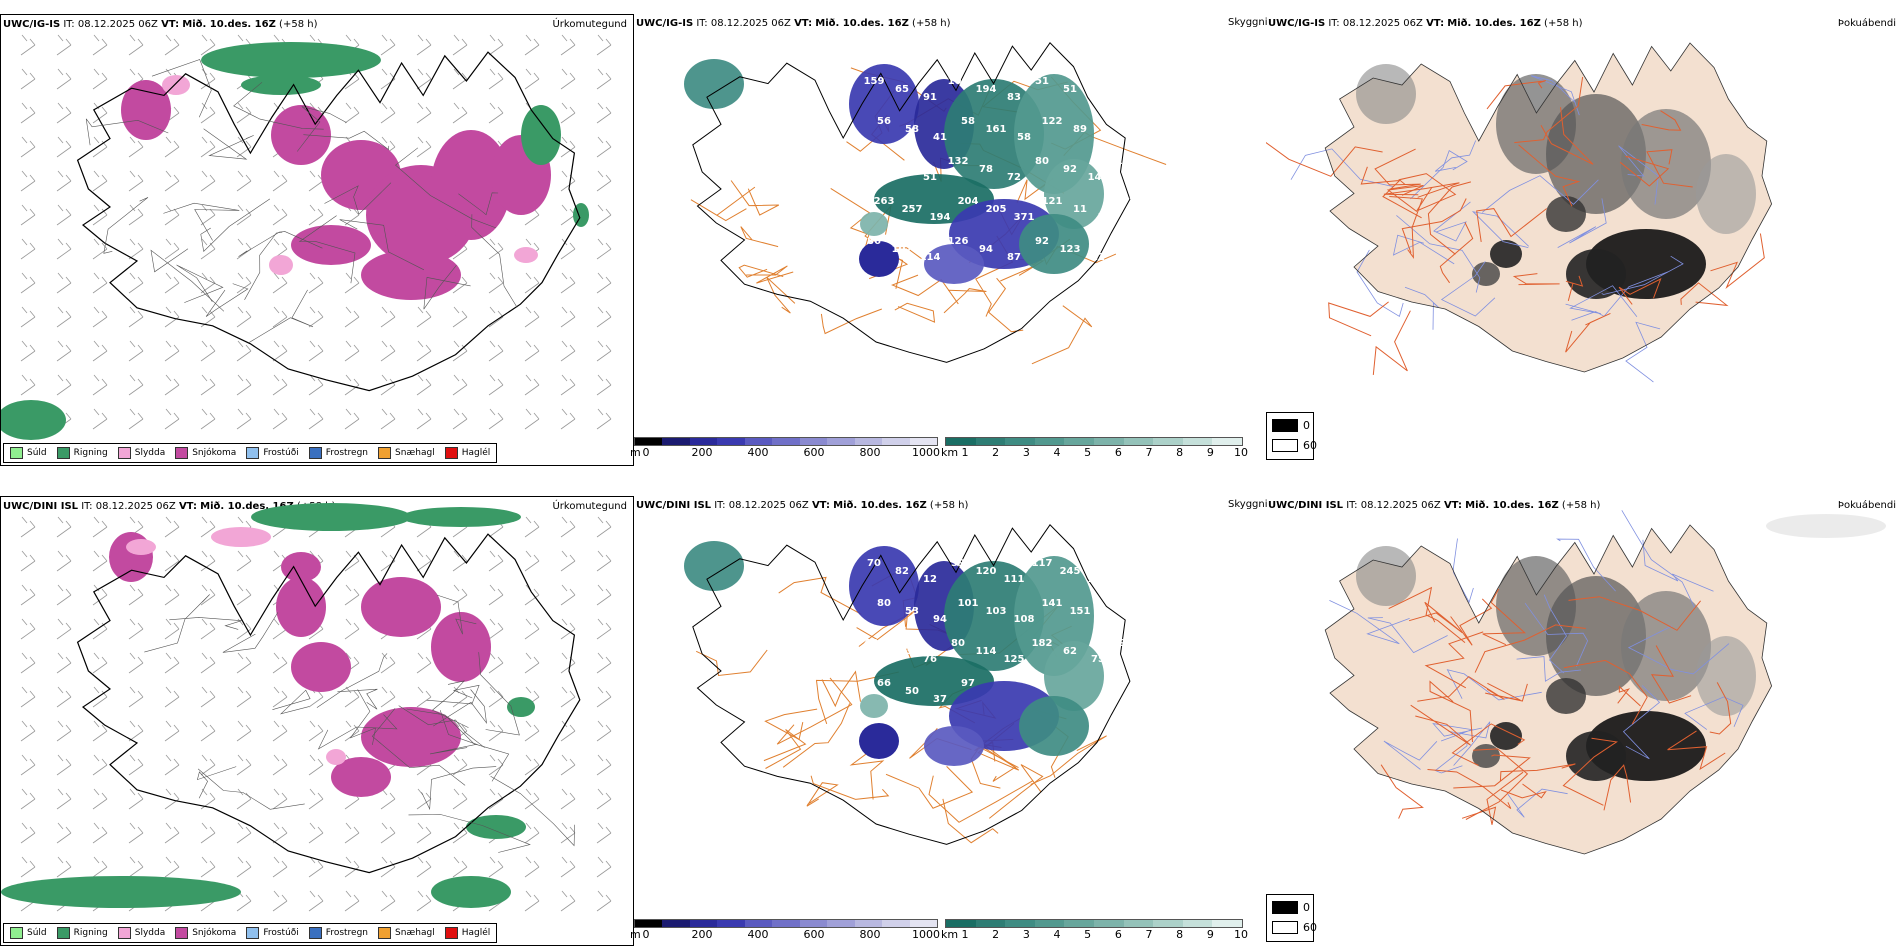 The height and width of the screenshot is (950, 1900). I want to click on ceiling-value: 37, so click(940, 699).